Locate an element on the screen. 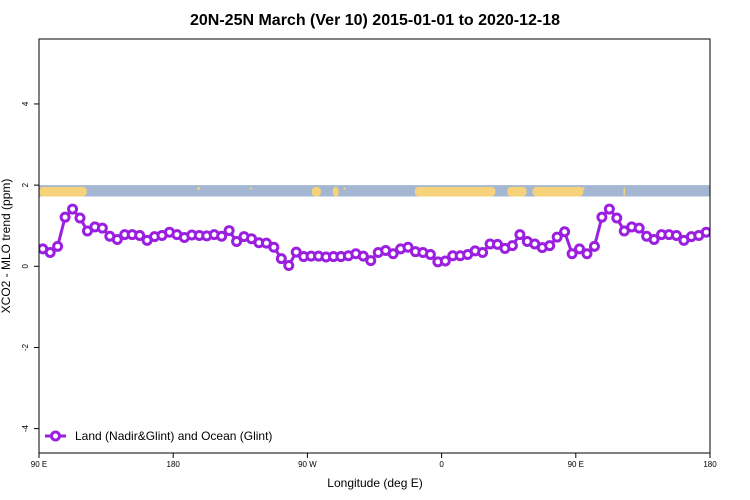 The image size is (750, 500). legend-marker-swatch is located at coordinates (55, 436).